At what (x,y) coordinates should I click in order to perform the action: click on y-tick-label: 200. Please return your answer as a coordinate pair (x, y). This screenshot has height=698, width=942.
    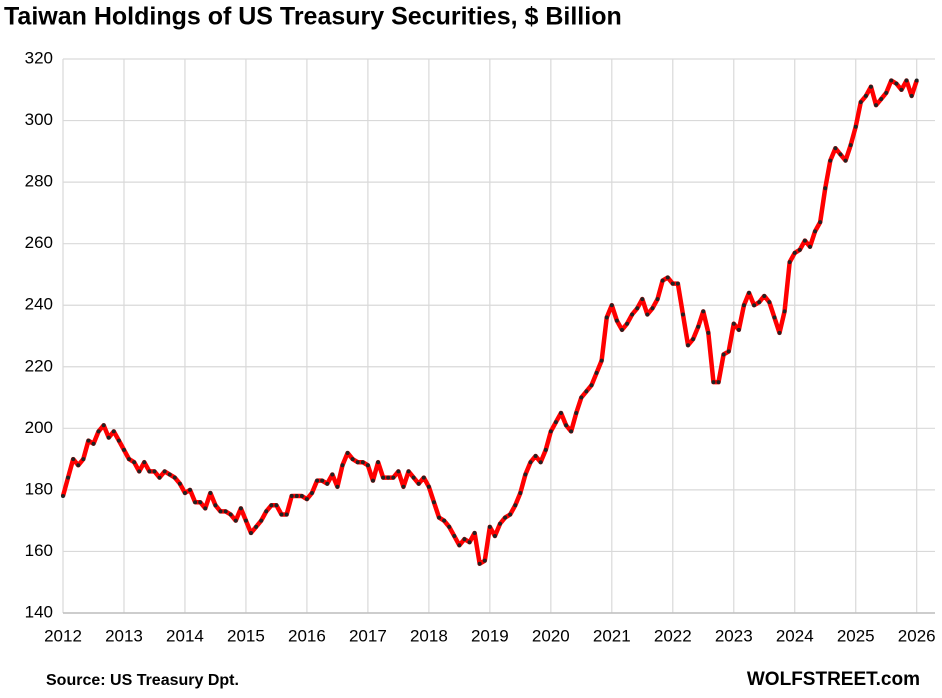
    Looking at the image, I should click on (39, 427).